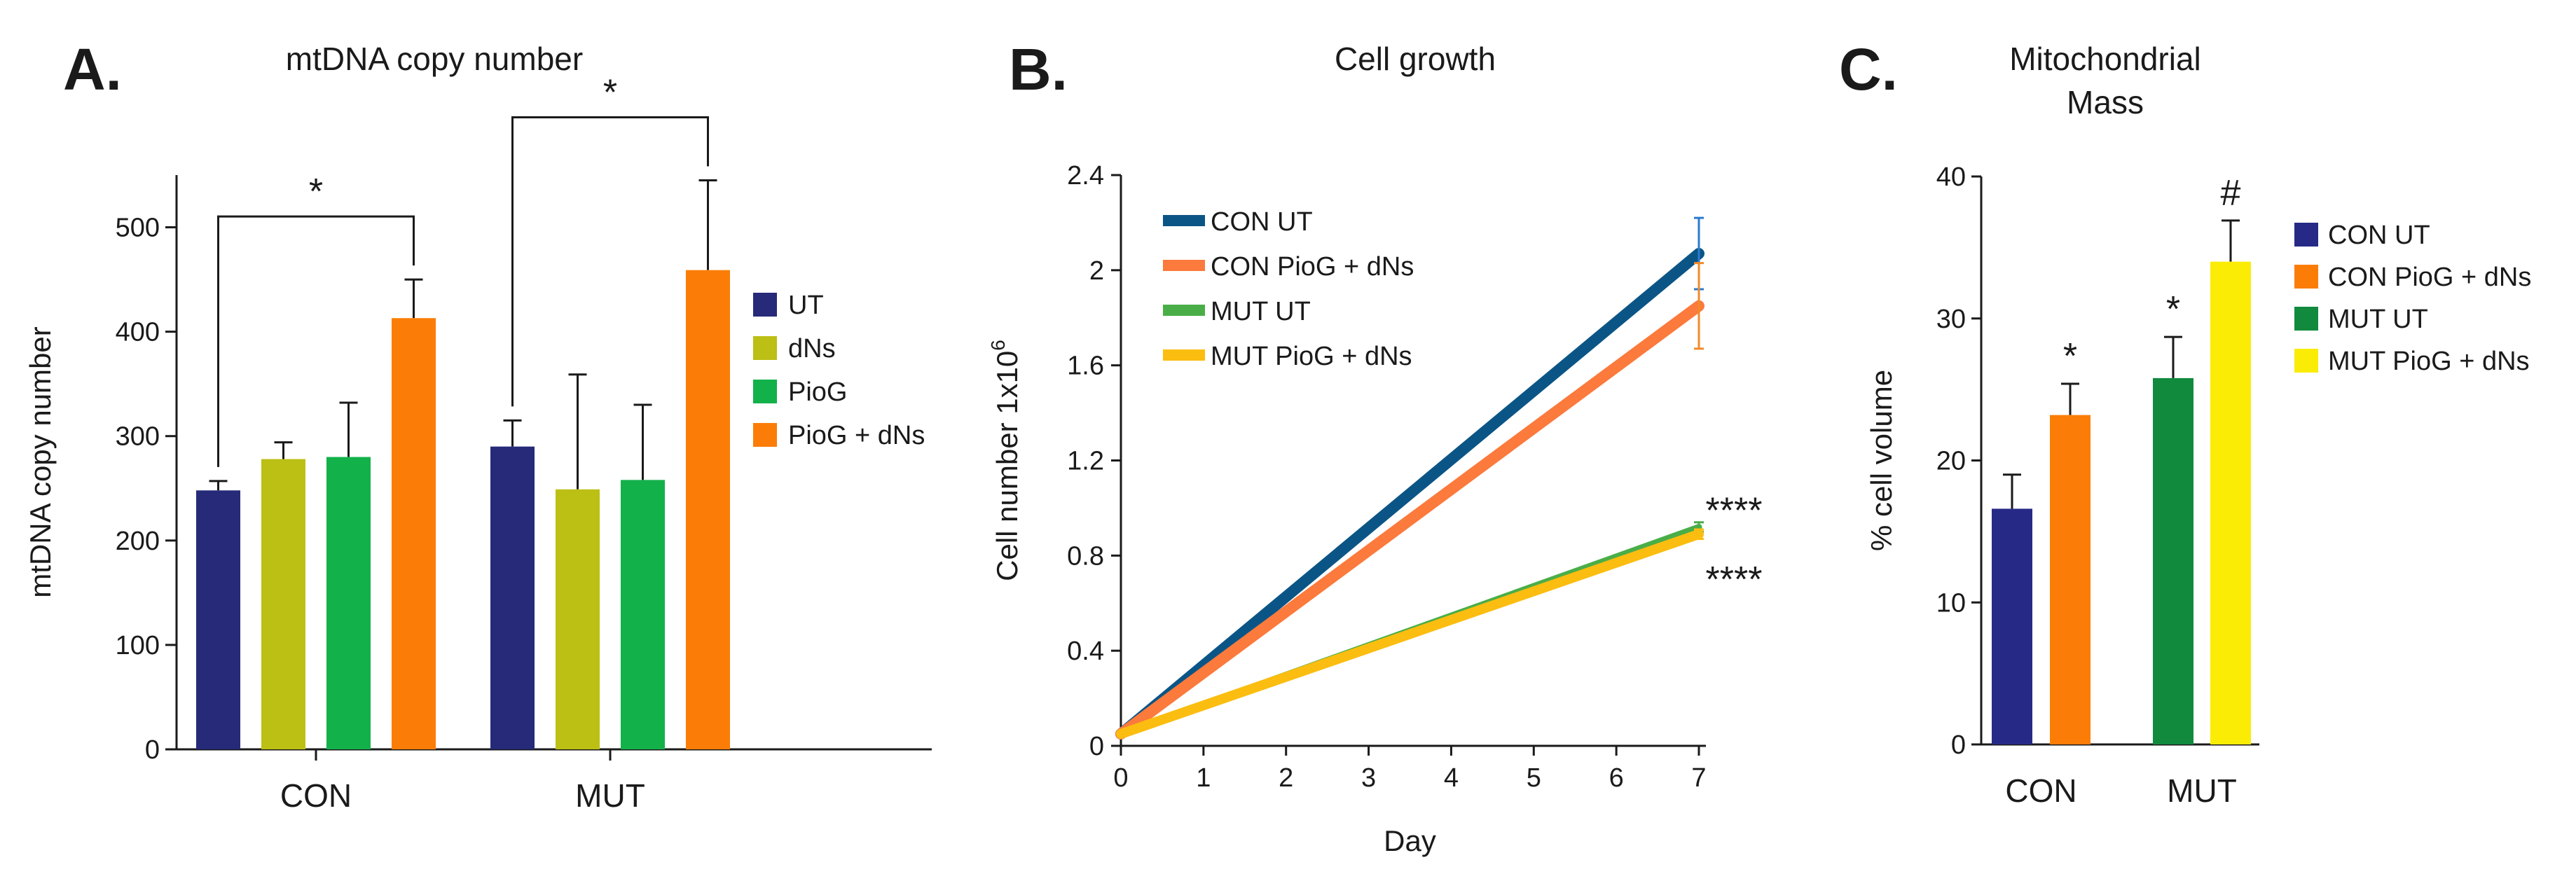  I want to click on panel-b-legend-label: CON PioG + dNs, so click(1312, 267).